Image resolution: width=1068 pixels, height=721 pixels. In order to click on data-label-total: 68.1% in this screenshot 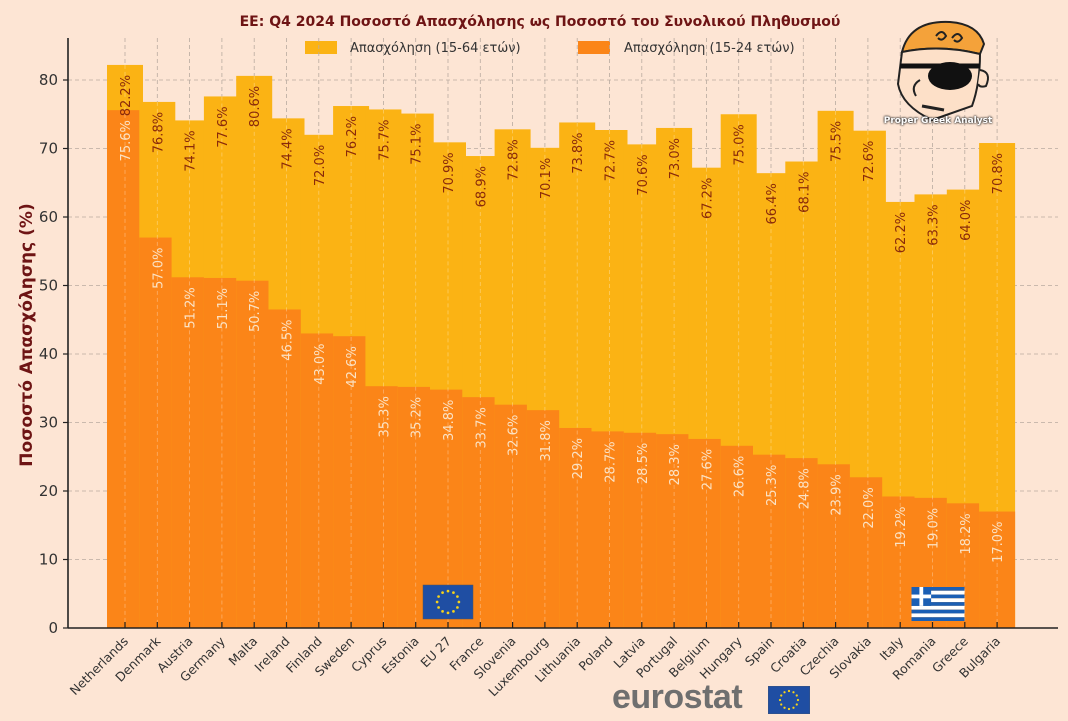, I will do `click(804, 192)`.